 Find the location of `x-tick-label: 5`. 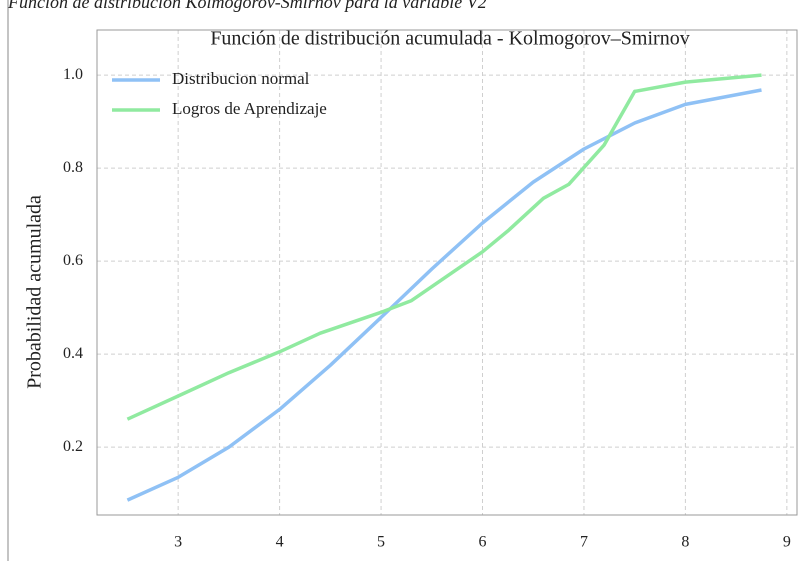

x-tick-label: 5 is located at coordinates (381, 542).